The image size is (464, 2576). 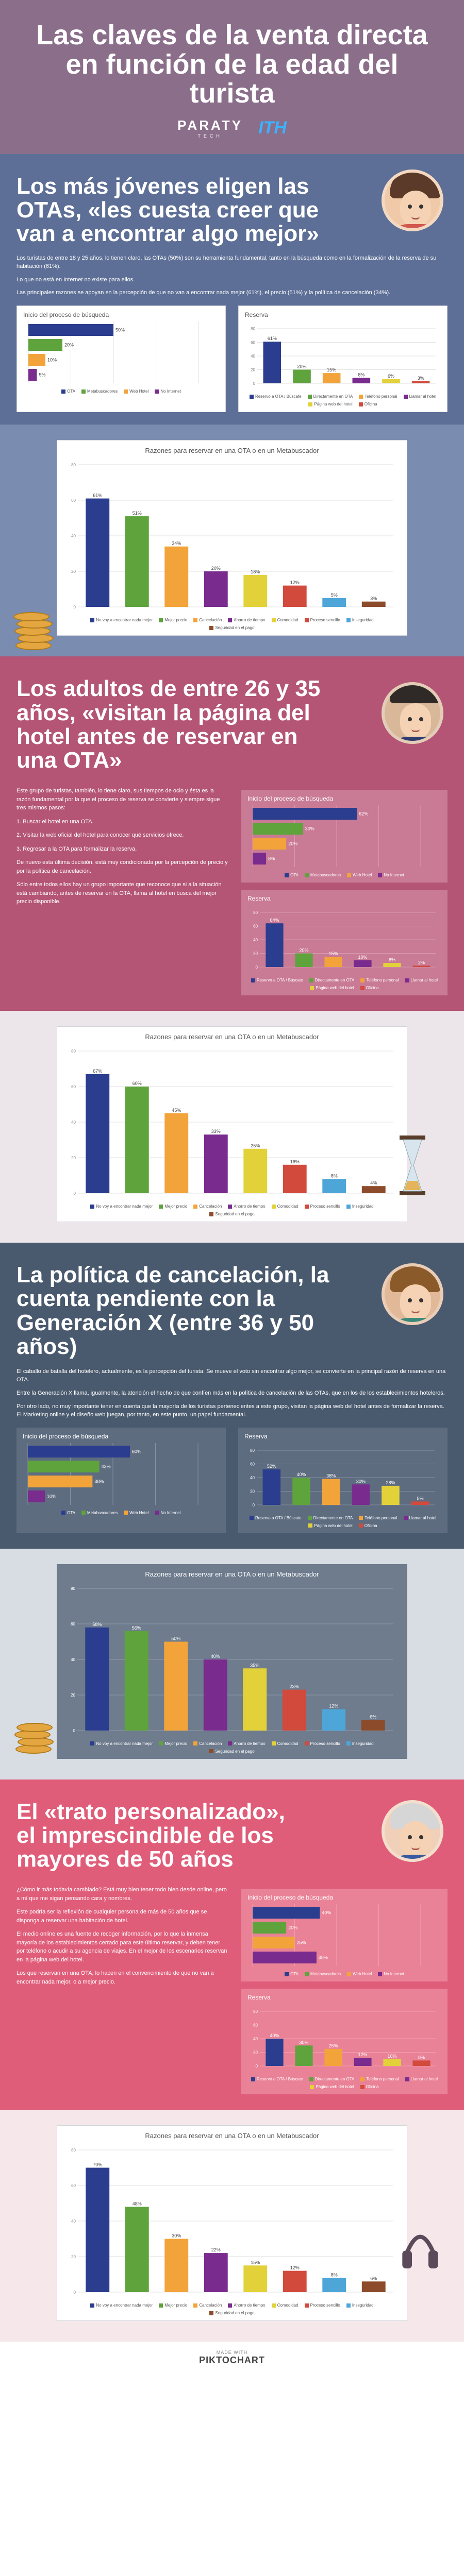 I want to click on data-label: 18%, so click(x=255, y=571).